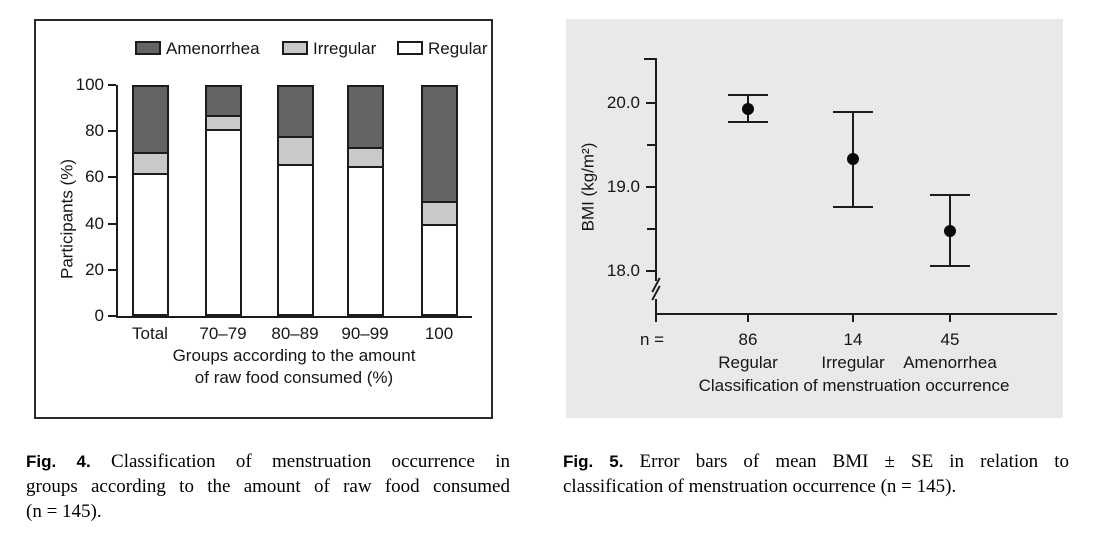 The height and width of the screenshot is (553, 1119). I want to click on errorbar-amenorrhea-cap-bottom, so click(950, 266).